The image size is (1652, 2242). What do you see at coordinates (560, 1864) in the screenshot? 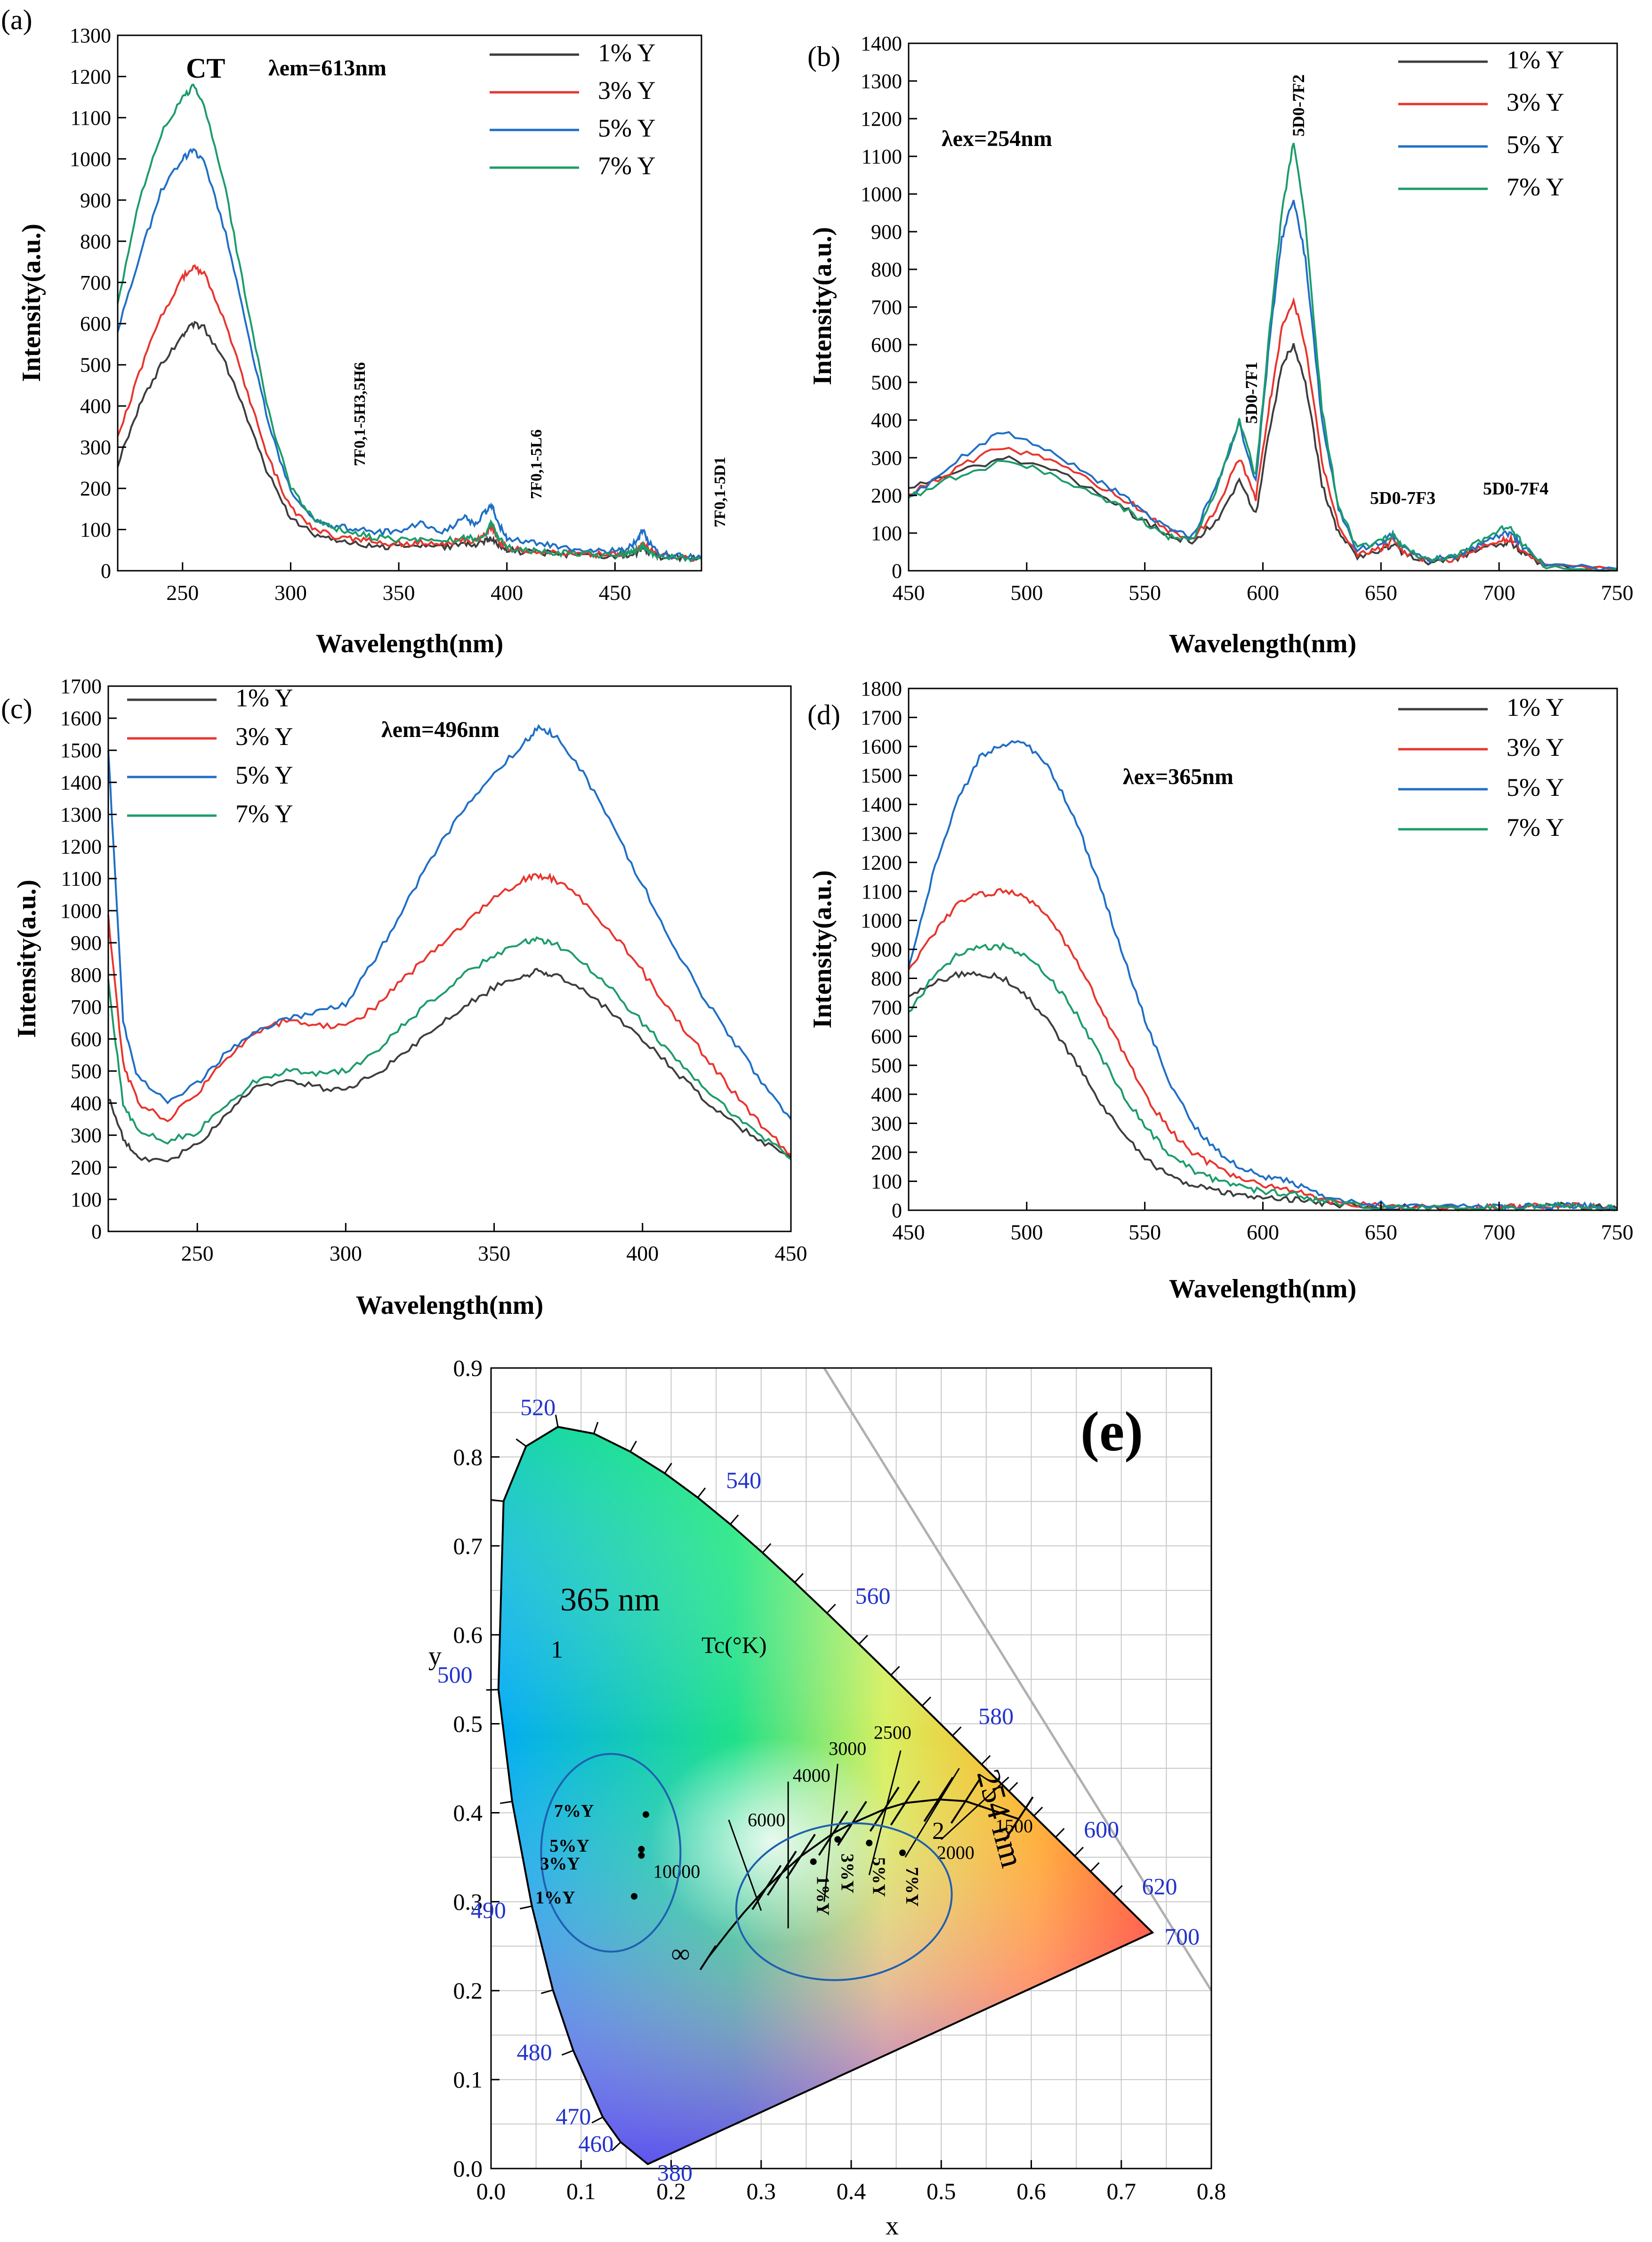
I see `cie-point-label-365: 3%Y` at bounding box center [560, 1864].